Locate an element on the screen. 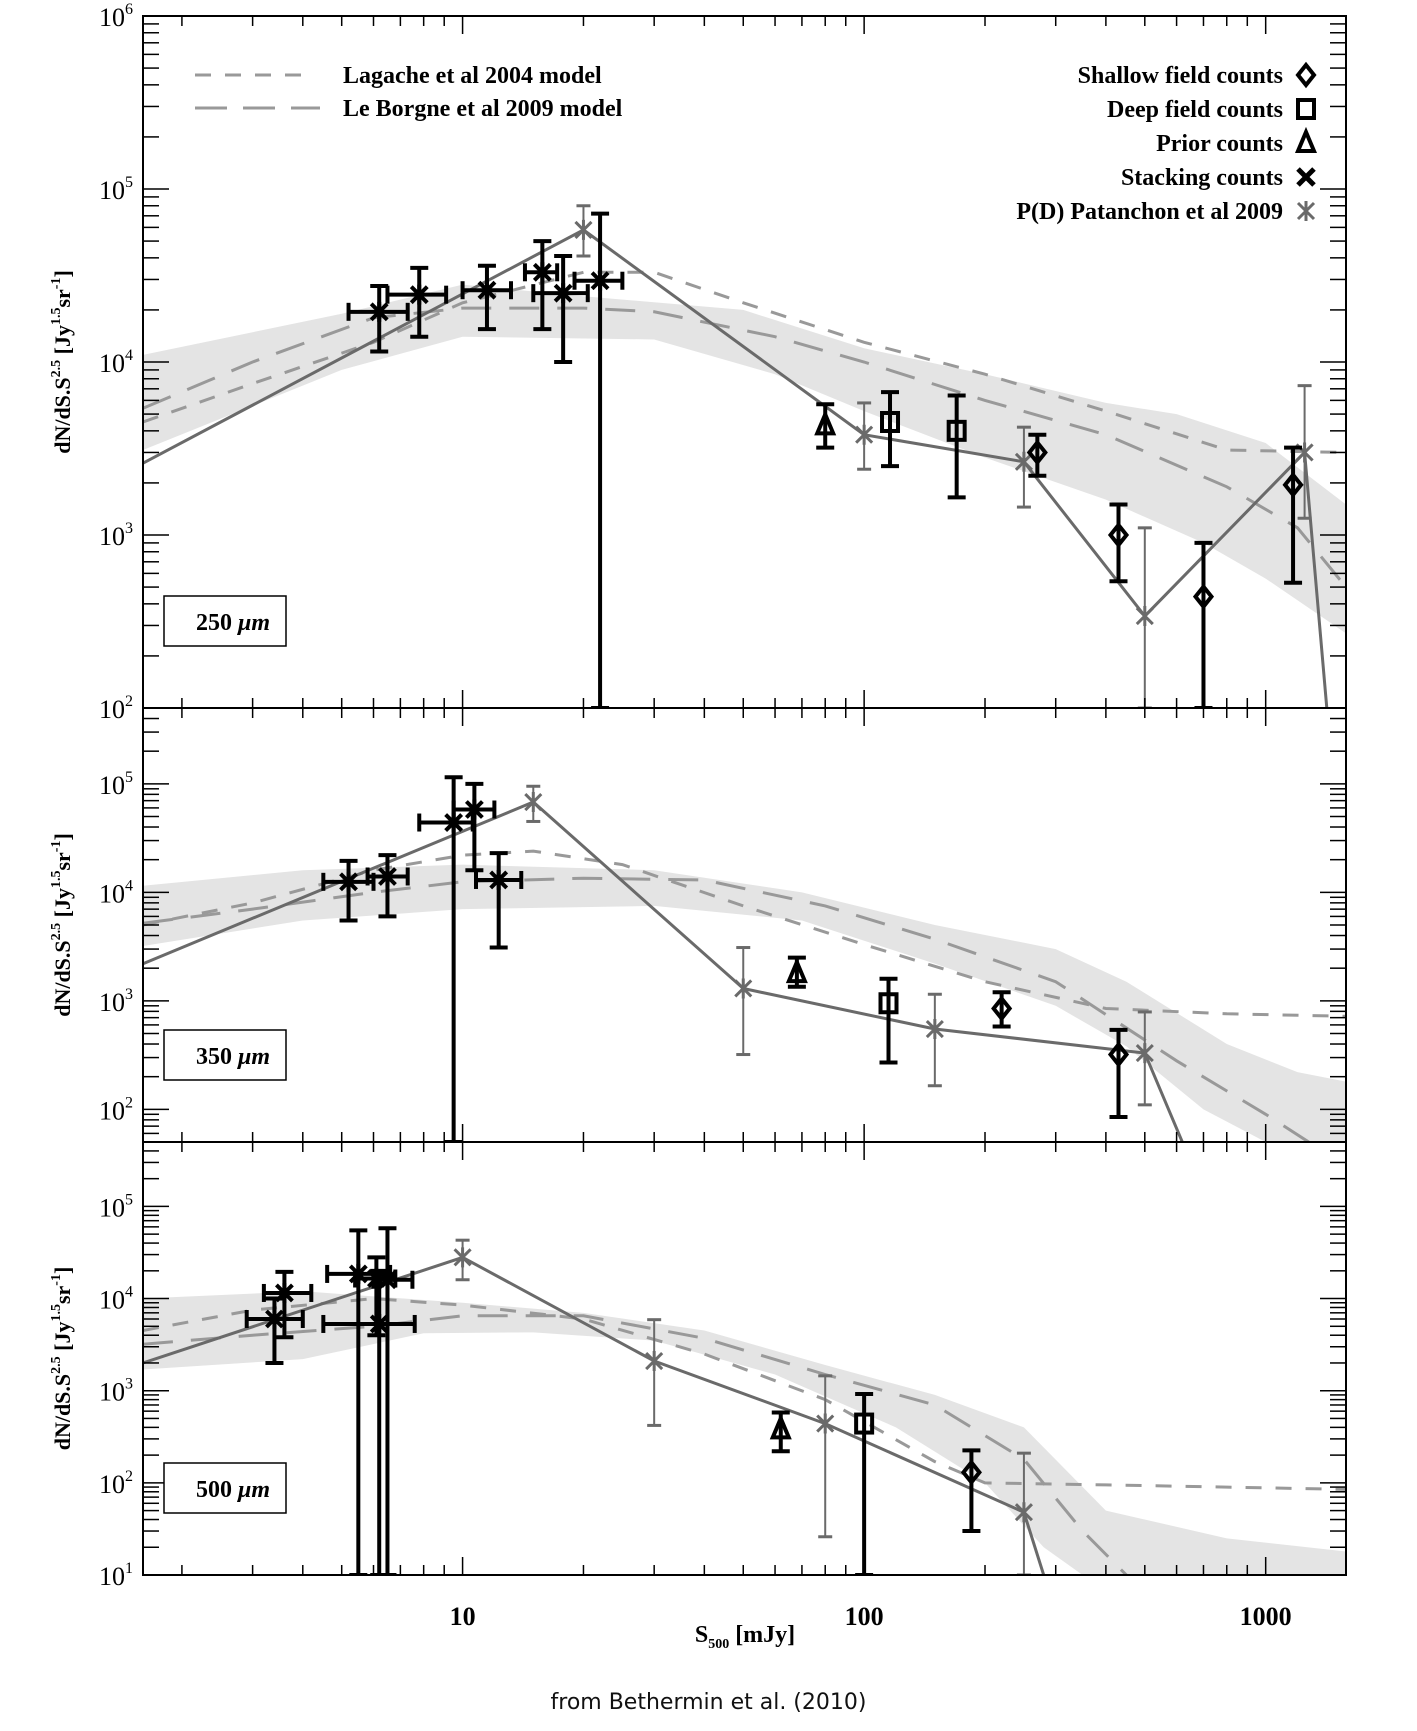 The image size is (1417, 1731). legend-label: Shallow field counts is located at coordinates (1180, 76).